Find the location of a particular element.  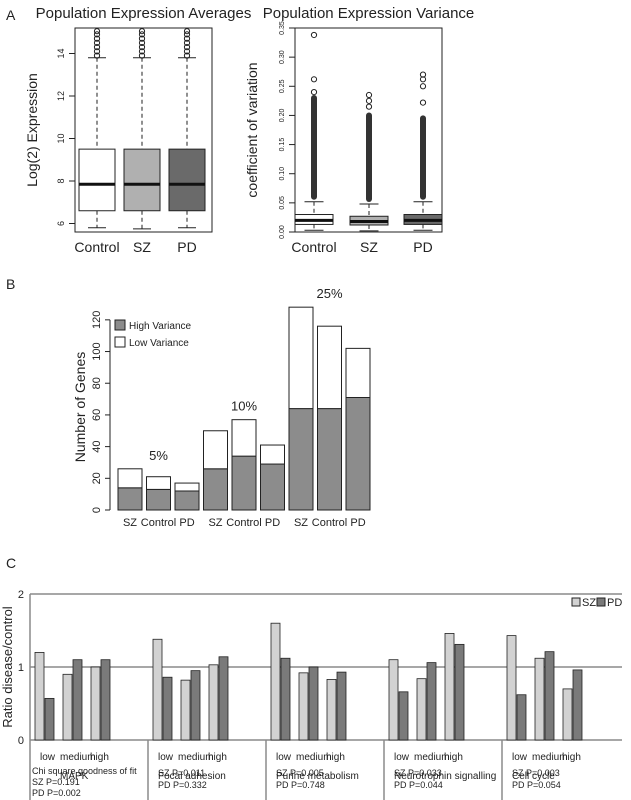

ratio-group-note: PD P=0.044 is located at coordinates (418, 785).